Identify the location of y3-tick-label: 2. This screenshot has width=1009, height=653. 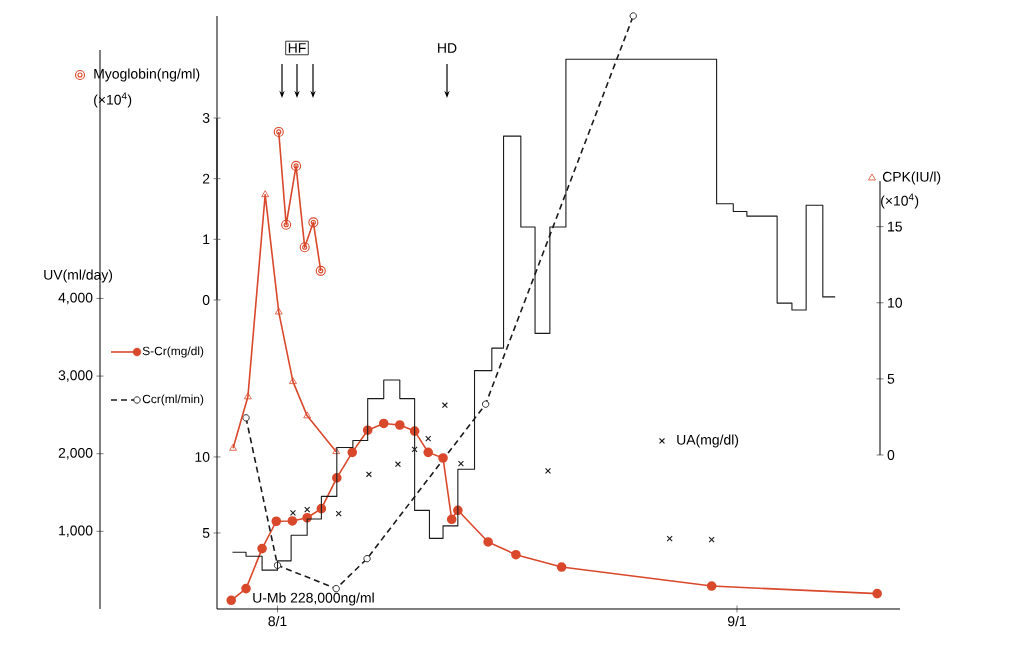
(206, 178).